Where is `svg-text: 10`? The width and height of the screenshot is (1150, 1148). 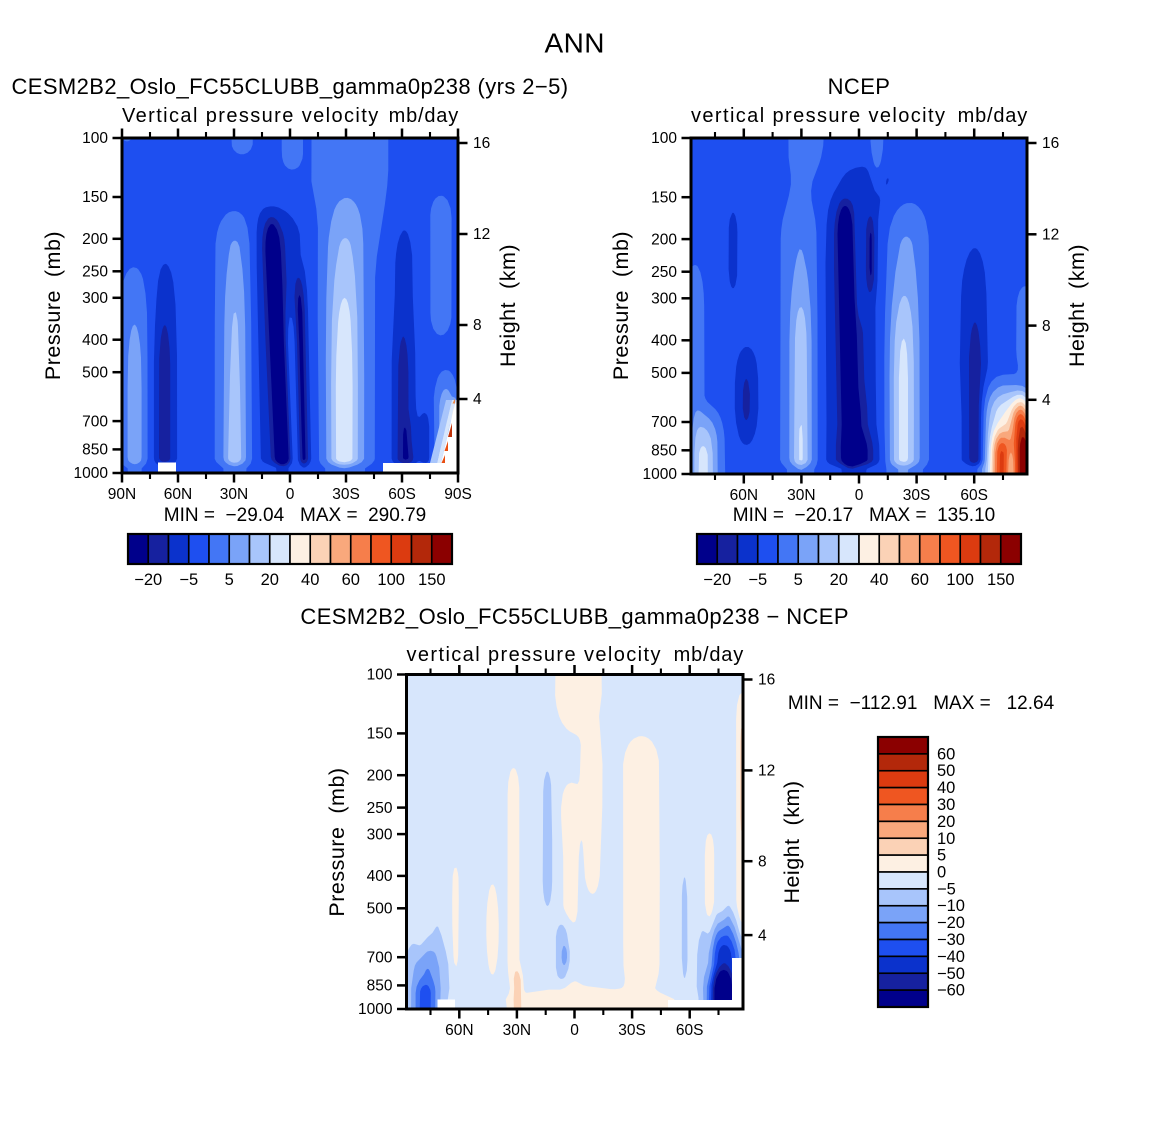
svg-text: 10 is located at coordinates (946, 839).